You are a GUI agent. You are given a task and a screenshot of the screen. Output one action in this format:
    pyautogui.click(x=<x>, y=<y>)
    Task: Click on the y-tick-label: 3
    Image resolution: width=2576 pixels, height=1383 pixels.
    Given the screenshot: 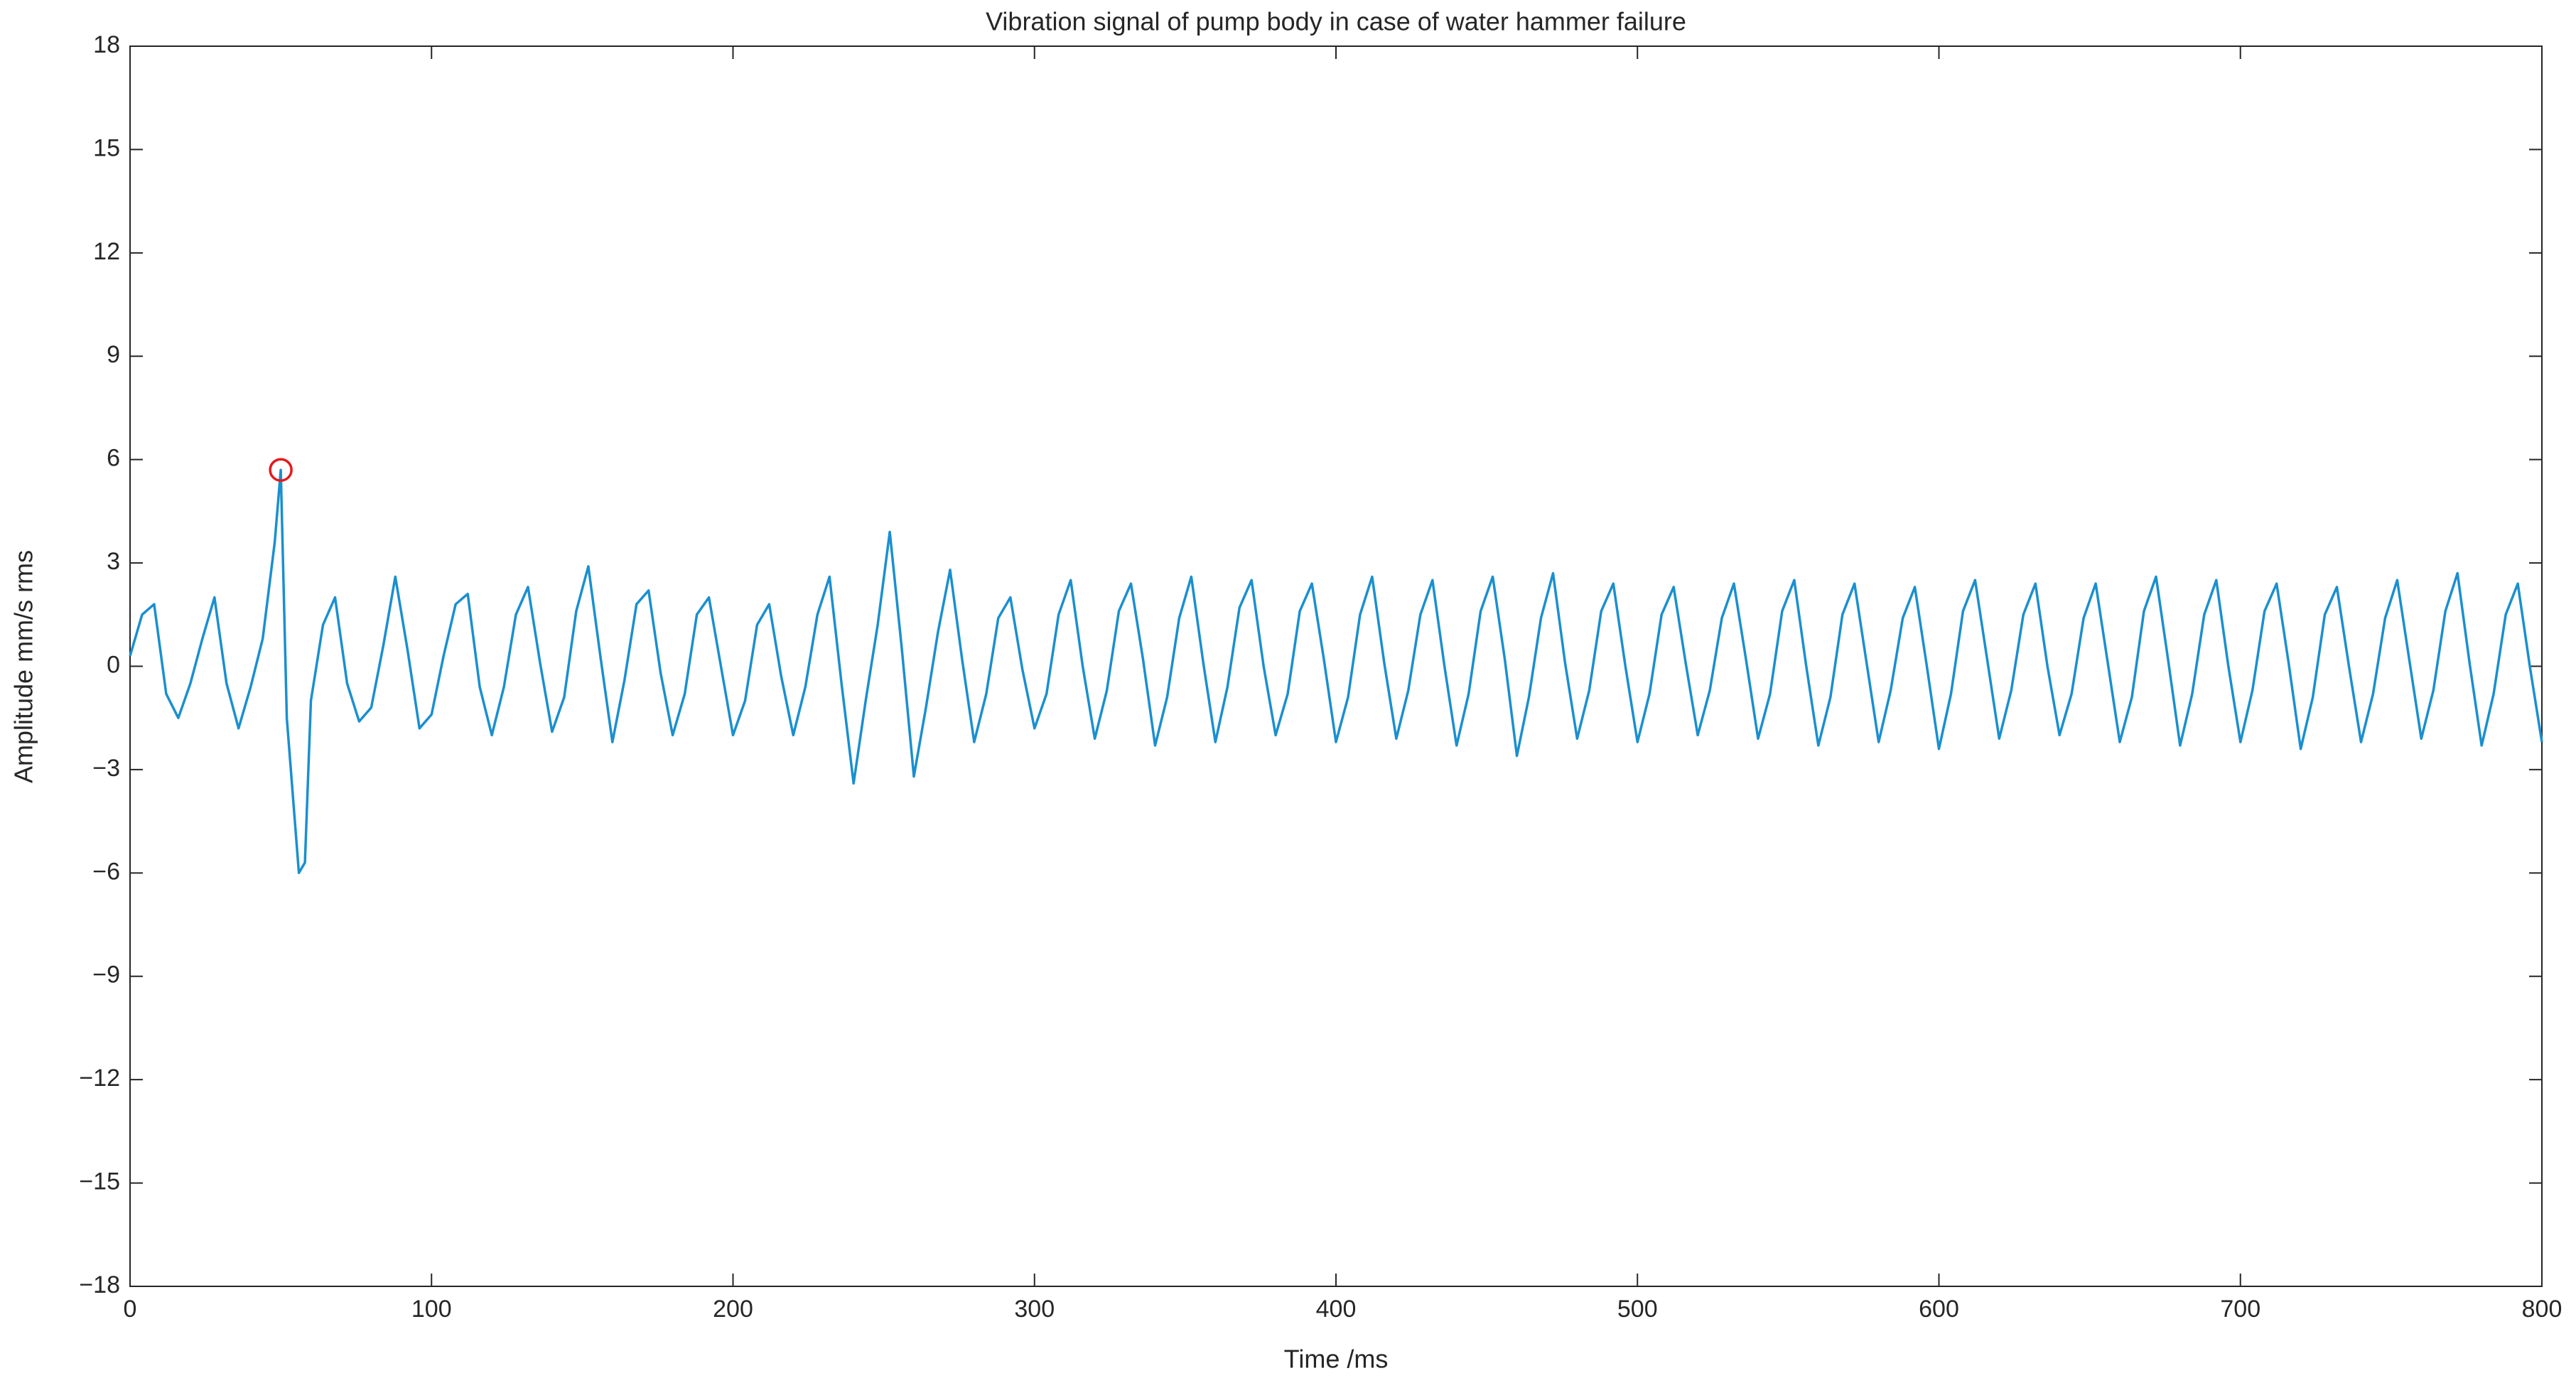 What is the action you would take?
    pyautogui.click(x=113, y=561)
    